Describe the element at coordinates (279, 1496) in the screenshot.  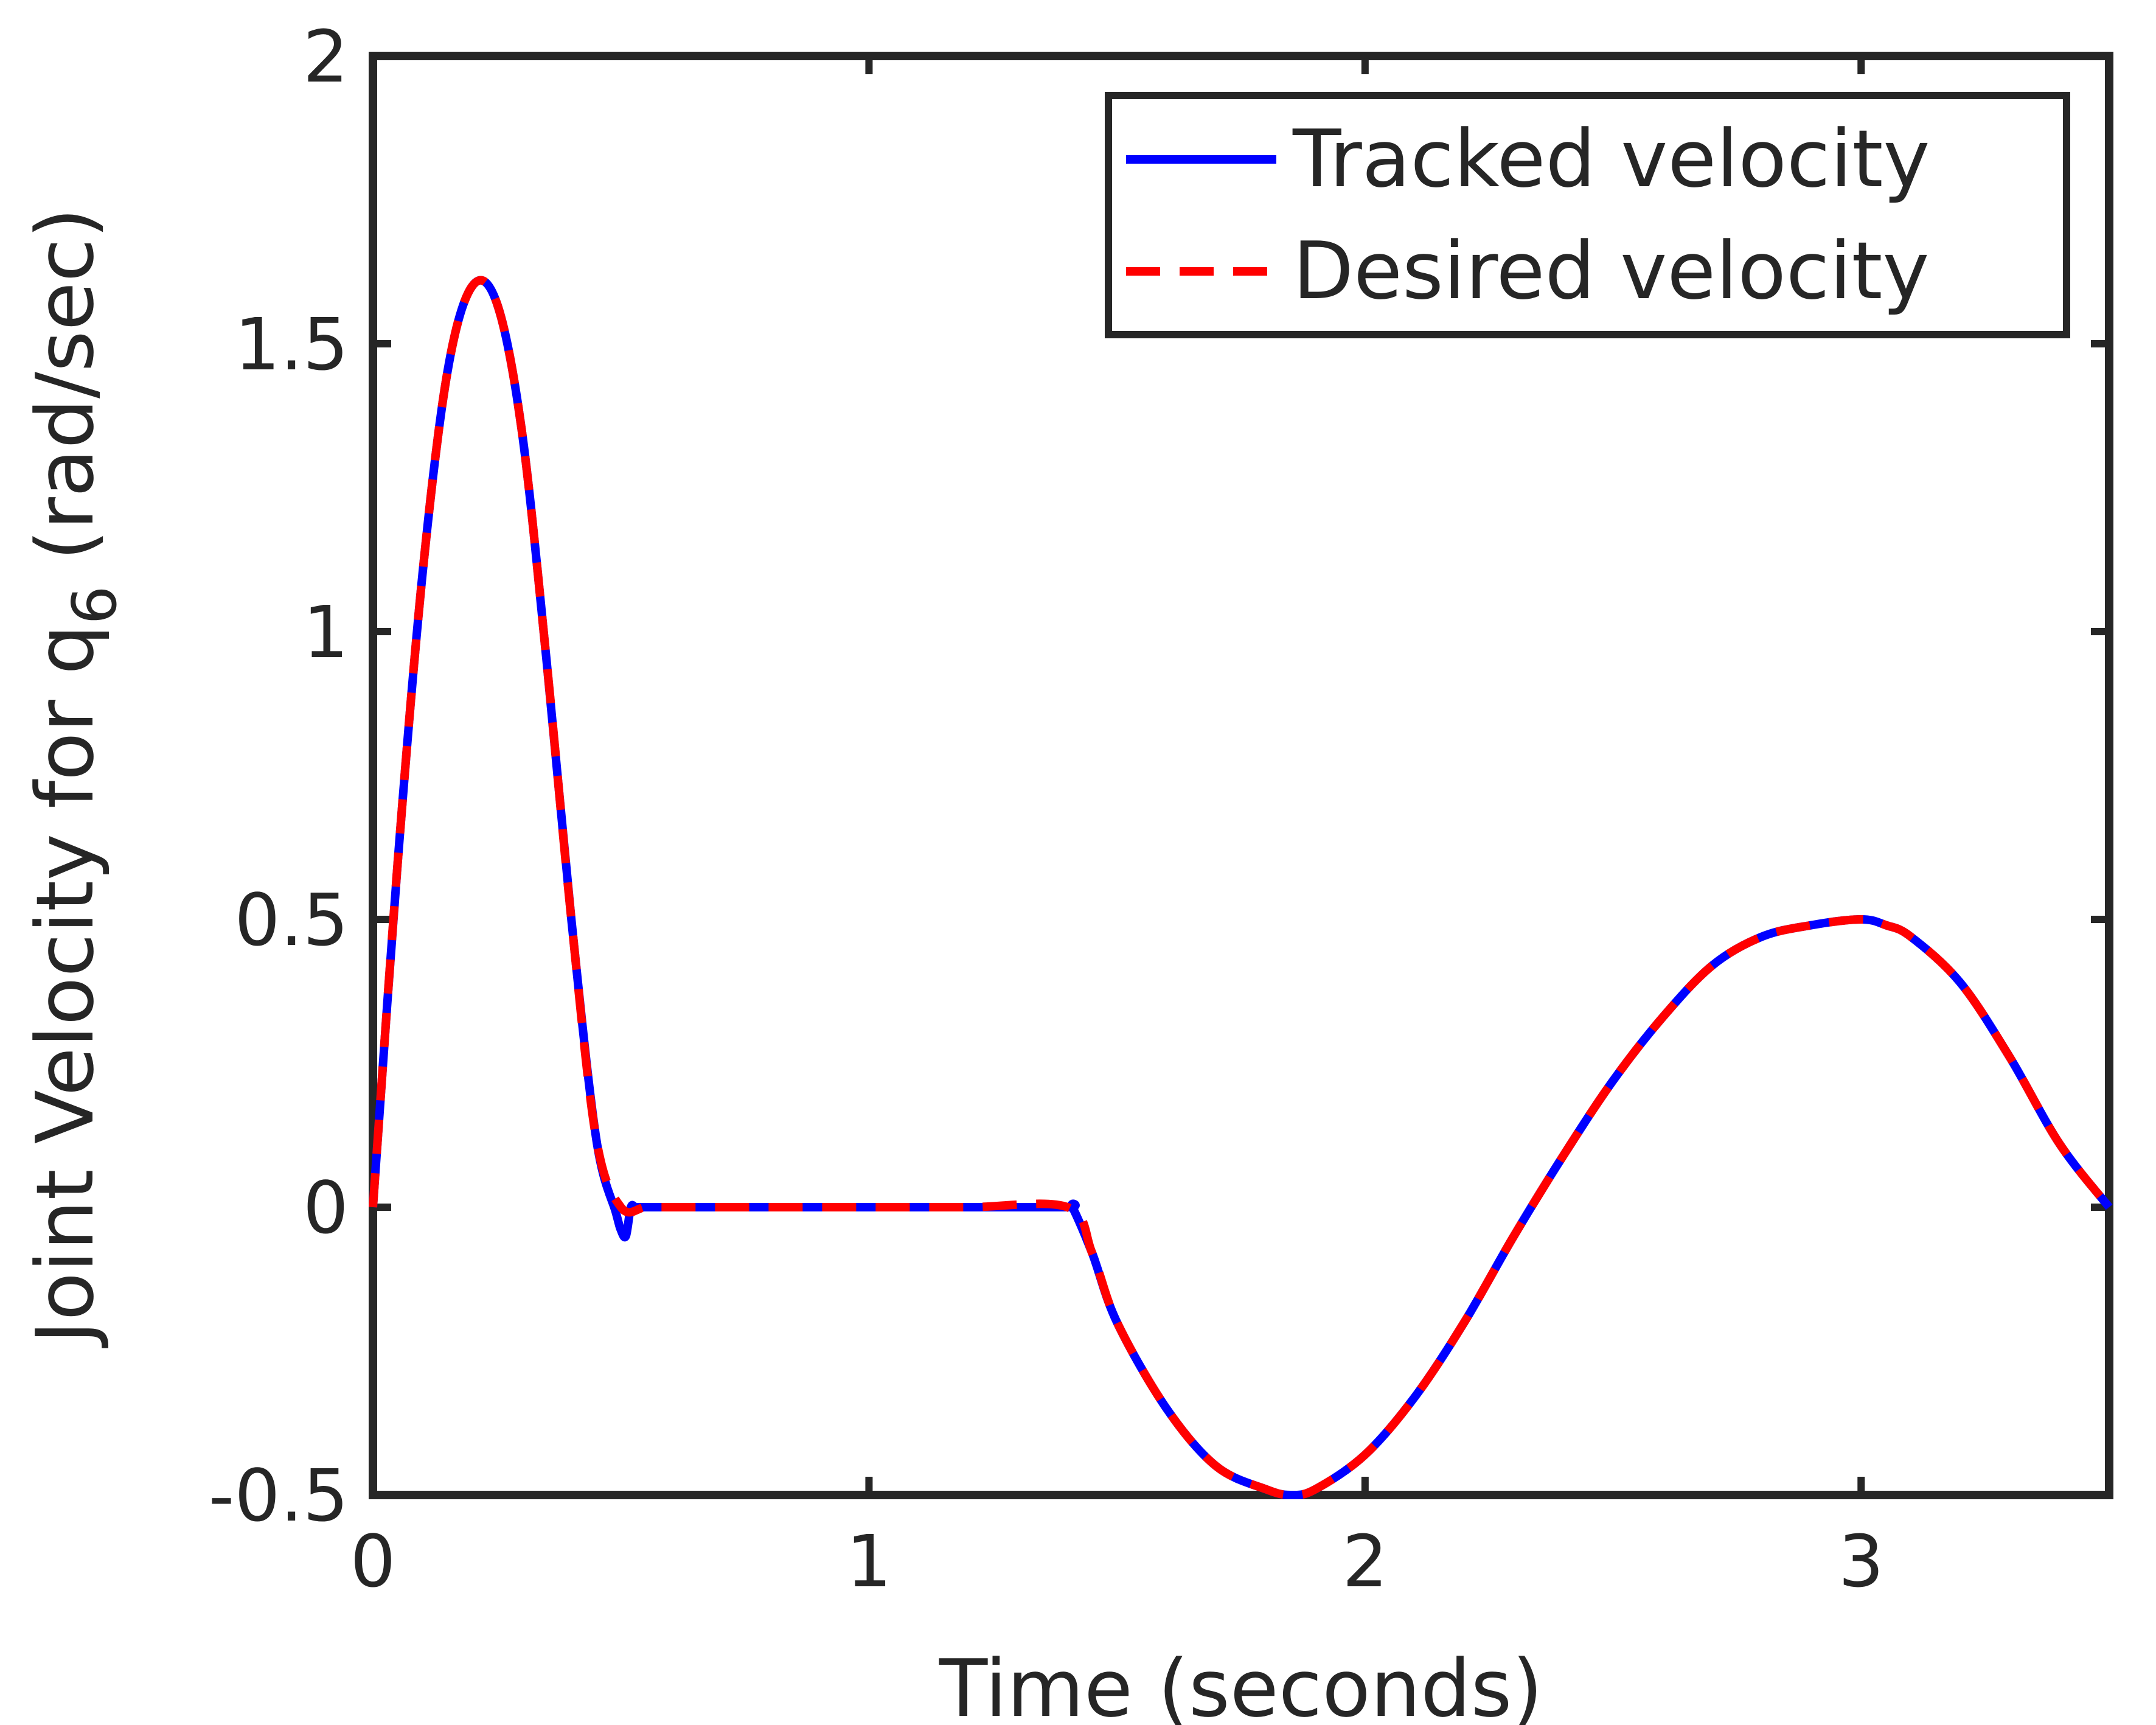
I see `y-tick-label: -0.5` at that location.